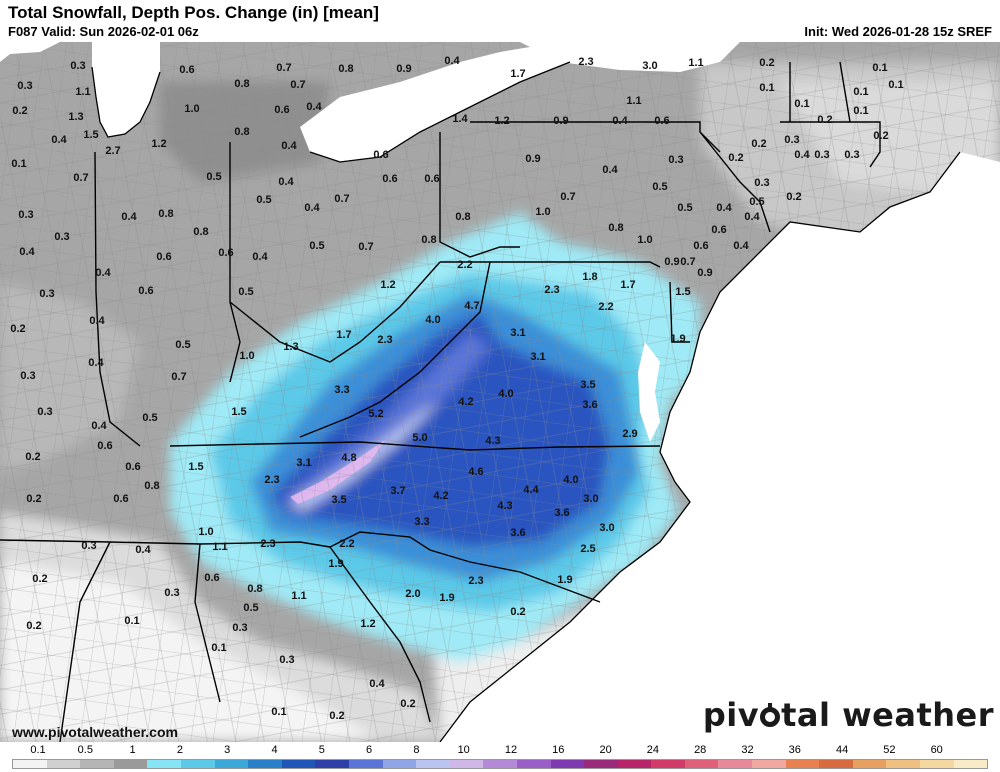  I want to click on colorbar-label: 6, so click(369, 750).